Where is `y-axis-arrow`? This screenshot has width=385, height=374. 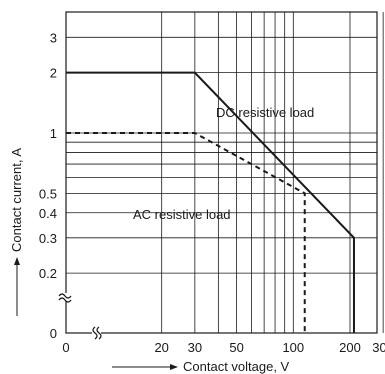 y-axis-arrow is located at coordinates (17, 286).